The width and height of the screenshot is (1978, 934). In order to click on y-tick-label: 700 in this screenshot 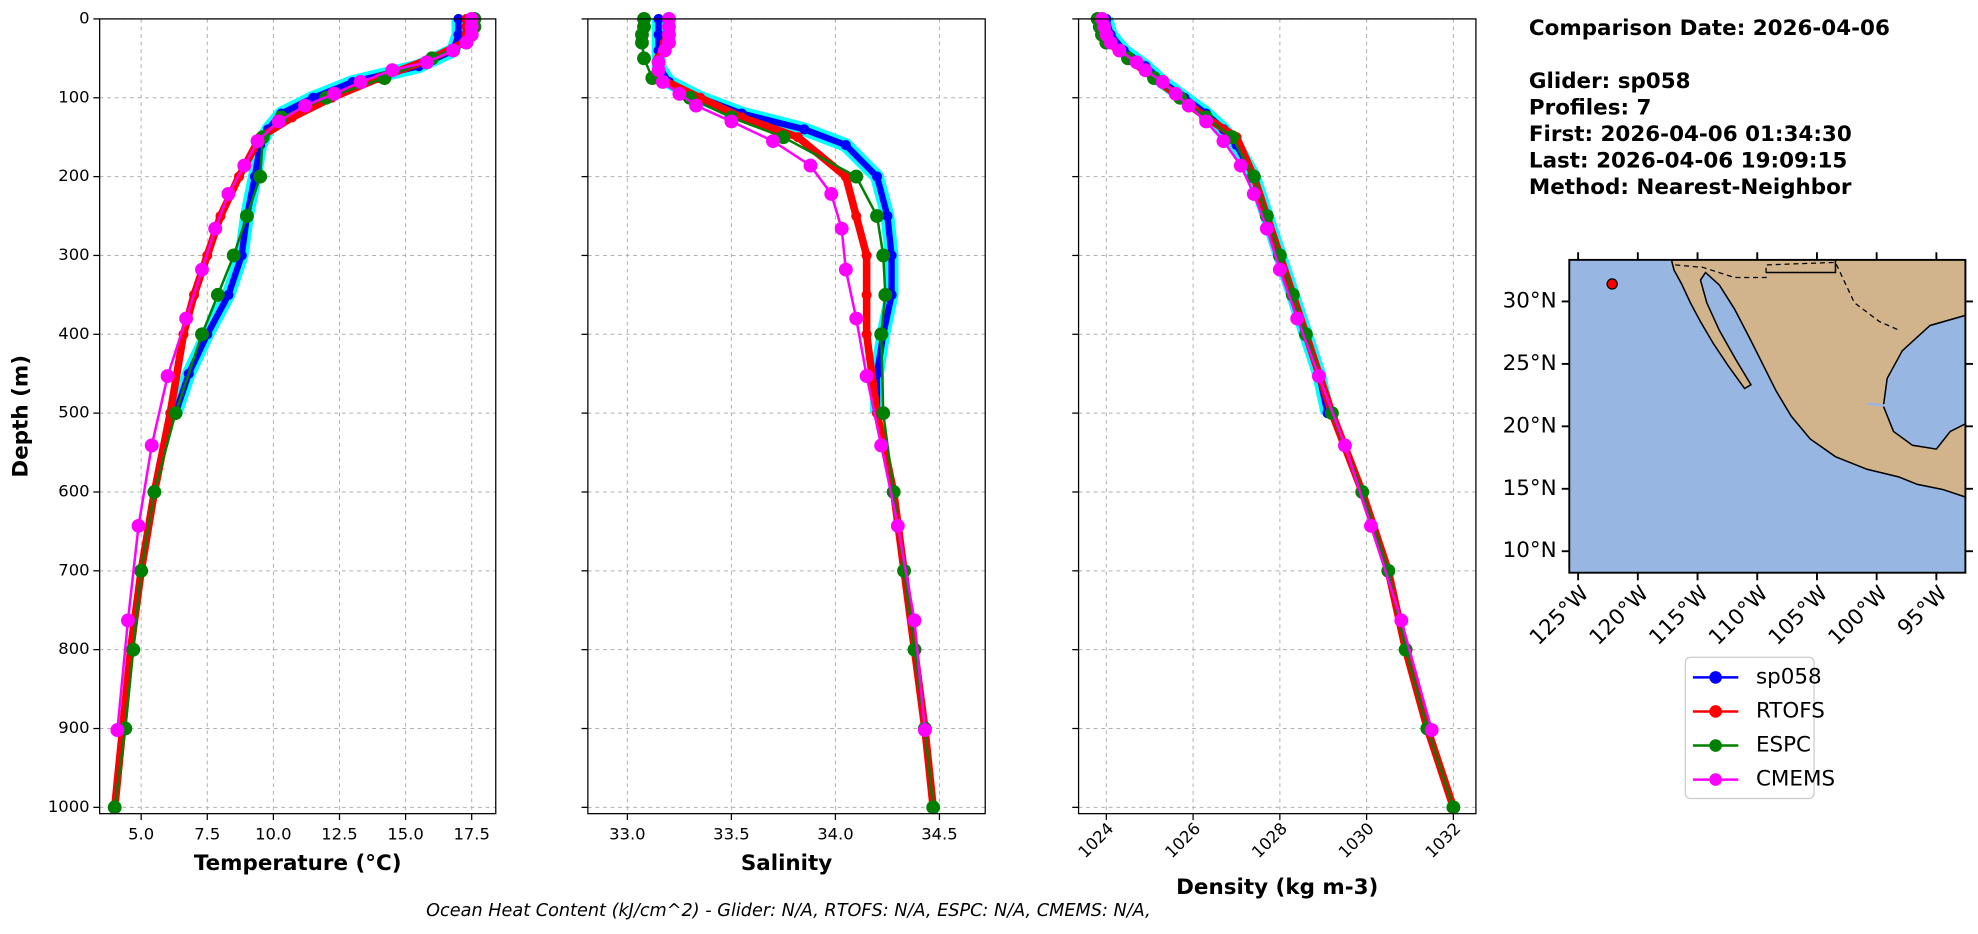, I will do `click(73, 569)`.